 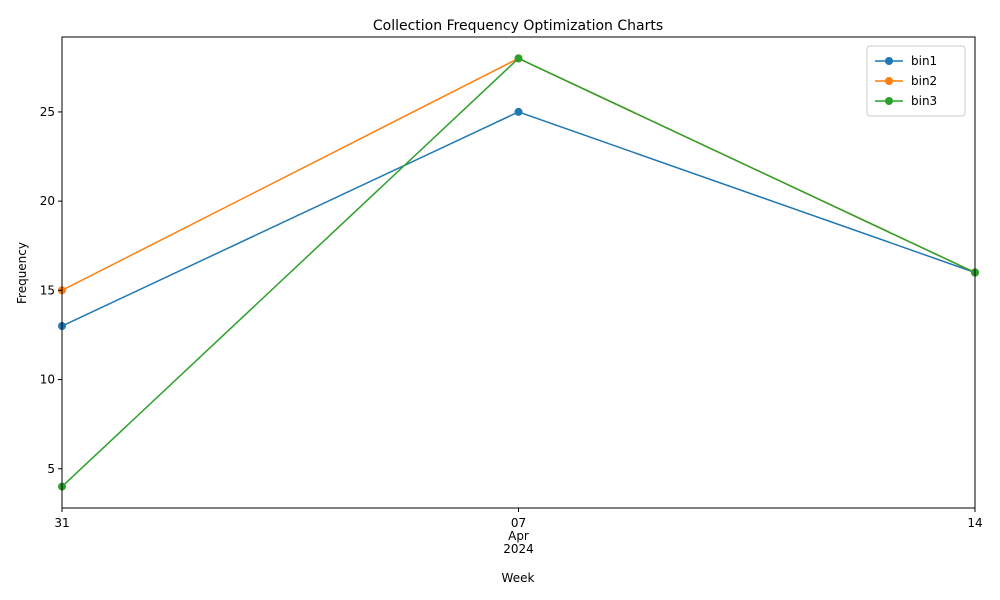 What do you see at coordinates (518, 111) in the screenshot?
I see `data-point-bin1` at bounding box center [518, 111].